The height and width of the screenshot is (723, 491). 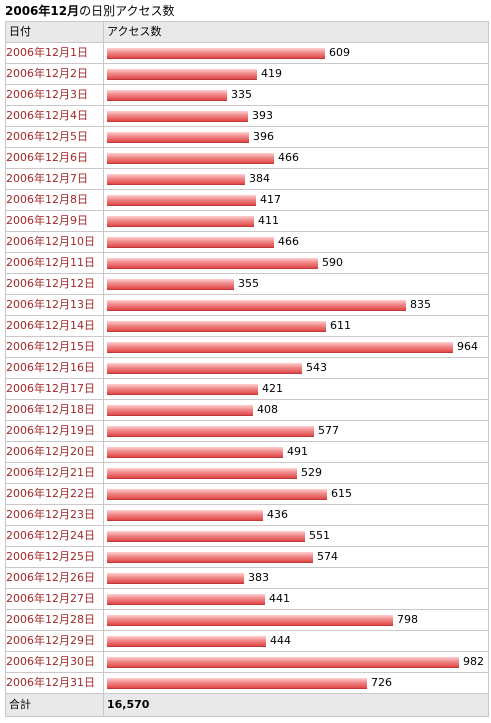 I want to click on row-count-cell: 543, so click(x=296, y=368).